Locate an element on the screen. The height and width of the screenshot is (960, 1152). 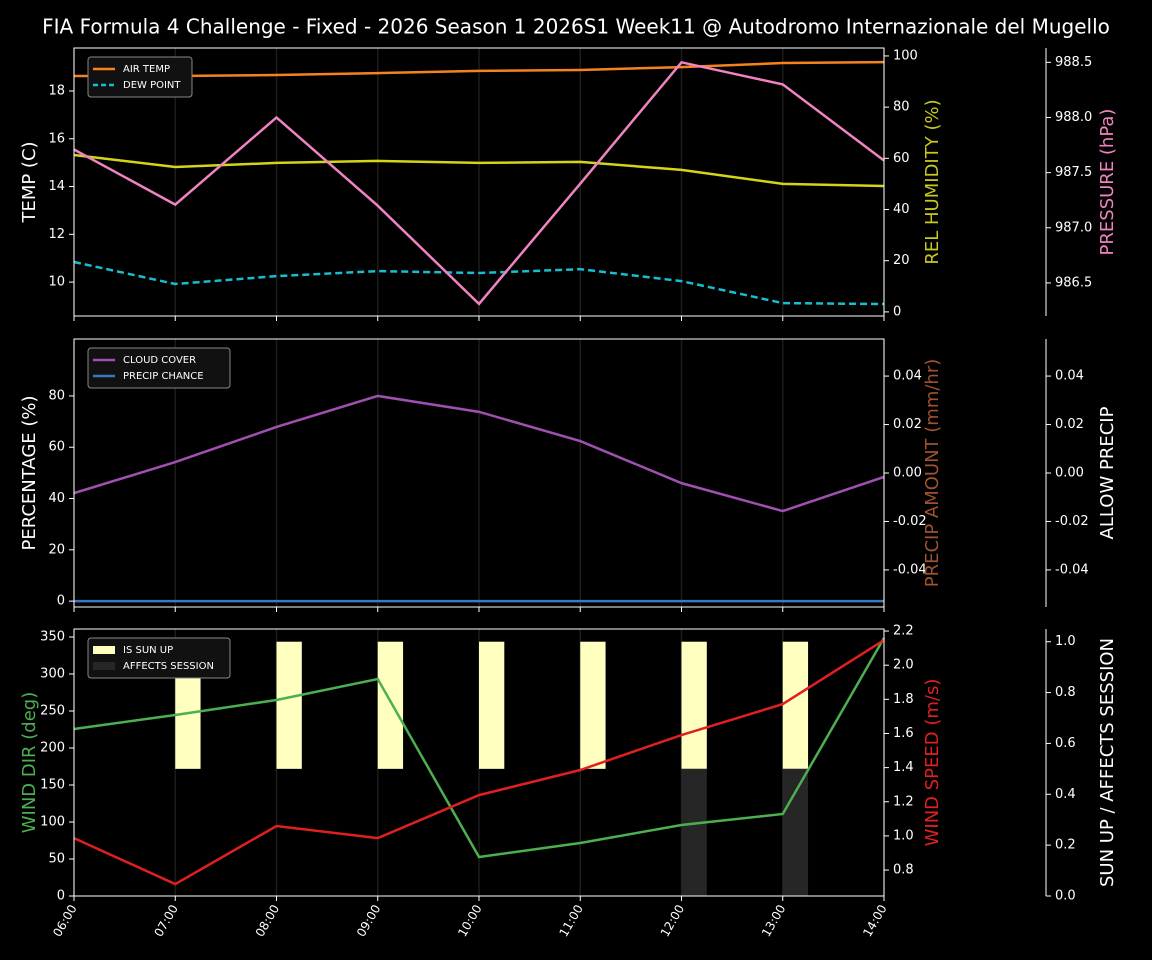
tick-label: 1.0 is located at coordinates (1065, 641).